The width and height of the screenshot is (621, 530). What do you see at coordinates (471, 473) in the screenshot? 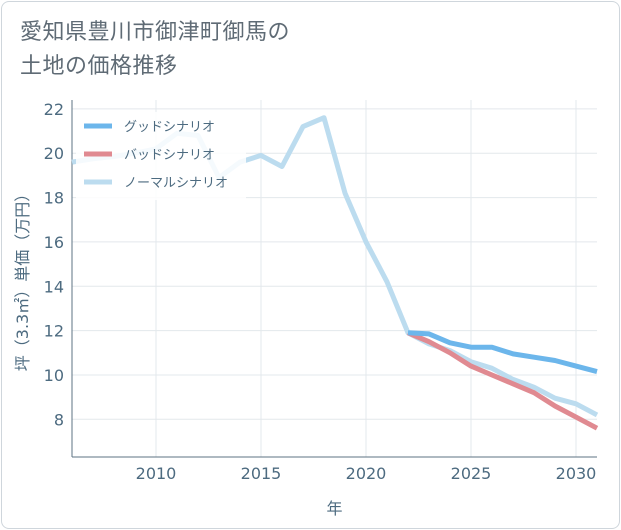
I see `x-tick-label: 2025` at bounding box center [471, 473].